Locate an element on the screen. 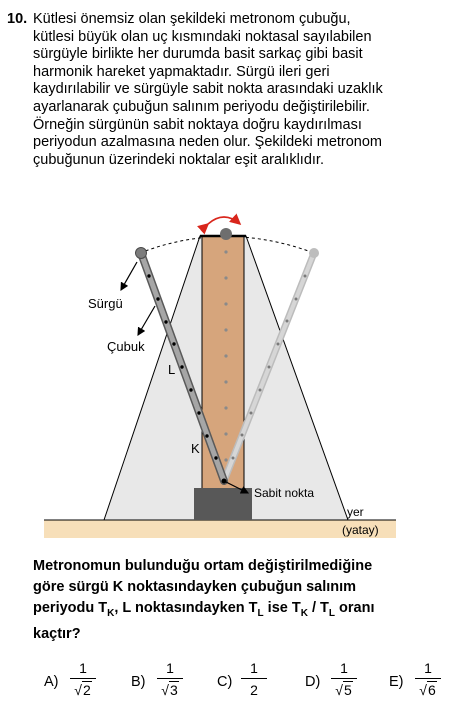 Image resolution: width=467 pixels, height=719 pixels. radicand: 6 is located at coordinates (431, 690).